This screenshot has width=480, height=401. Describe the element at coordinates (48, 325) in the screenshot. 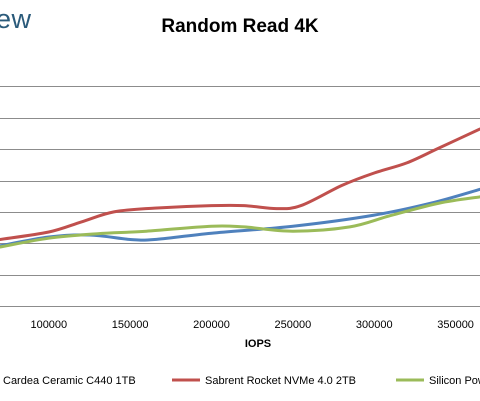

I see `x-tick-label: 100000` at that location.